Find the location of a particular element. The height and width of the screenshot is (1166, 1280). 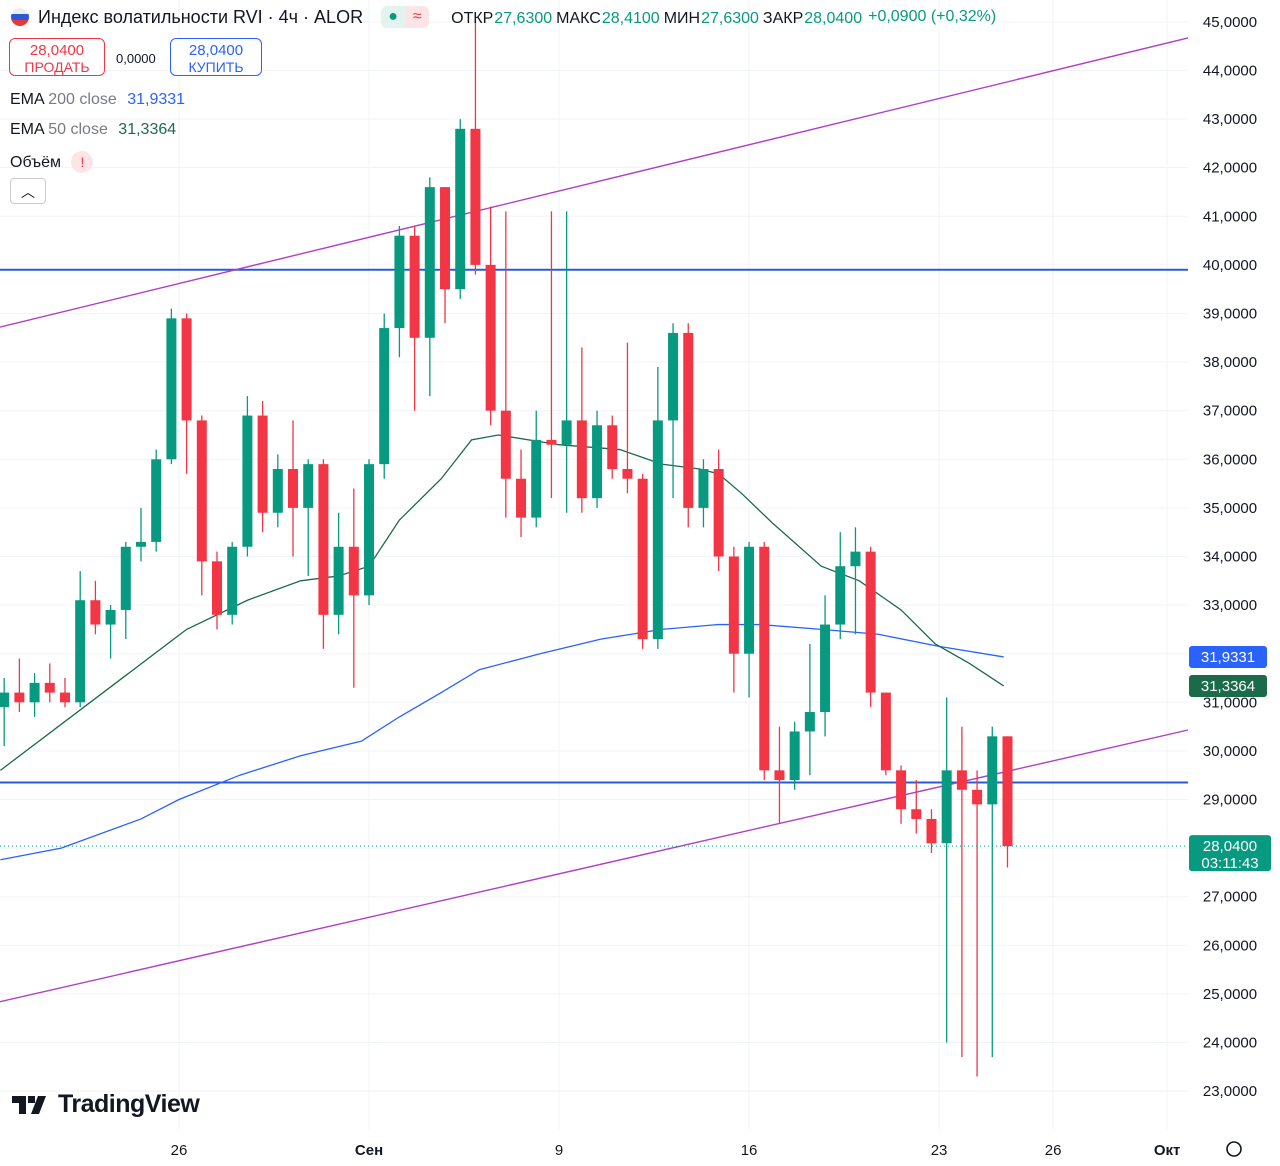

indicator-value: 31,3364 is located at coordinates (147, 129).